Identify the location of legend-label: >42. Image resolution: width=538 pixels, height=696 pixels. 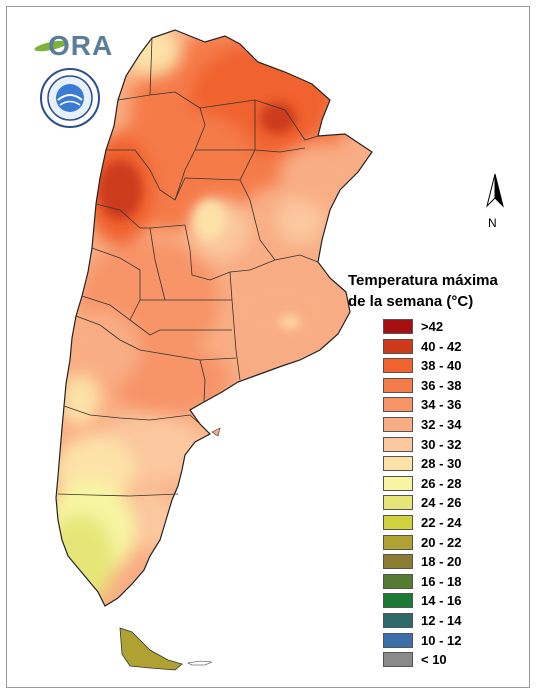
(432, 326).